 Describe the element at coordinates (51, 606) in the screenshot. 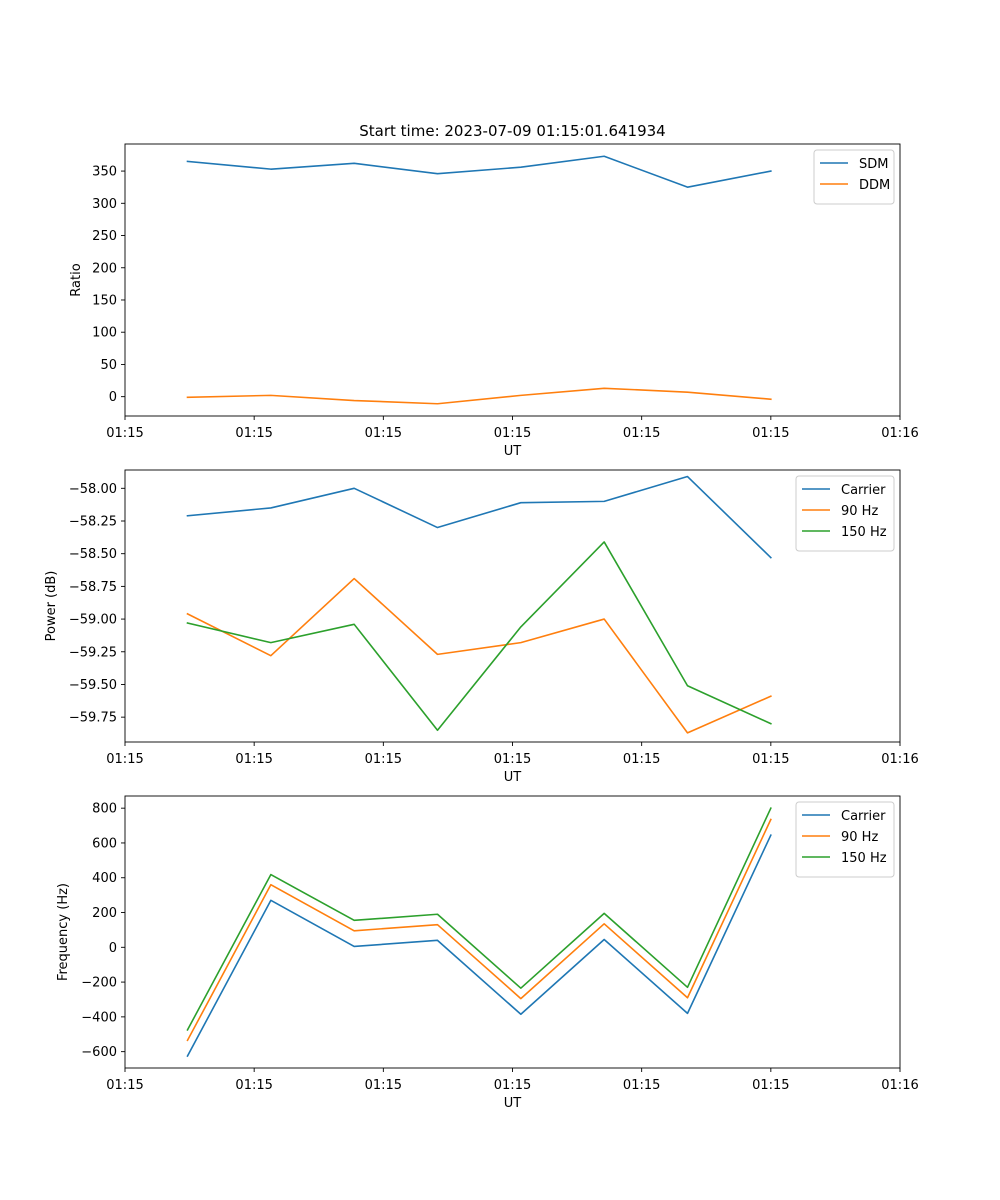

I see `y-axis-label: Power (dB)` at that location.